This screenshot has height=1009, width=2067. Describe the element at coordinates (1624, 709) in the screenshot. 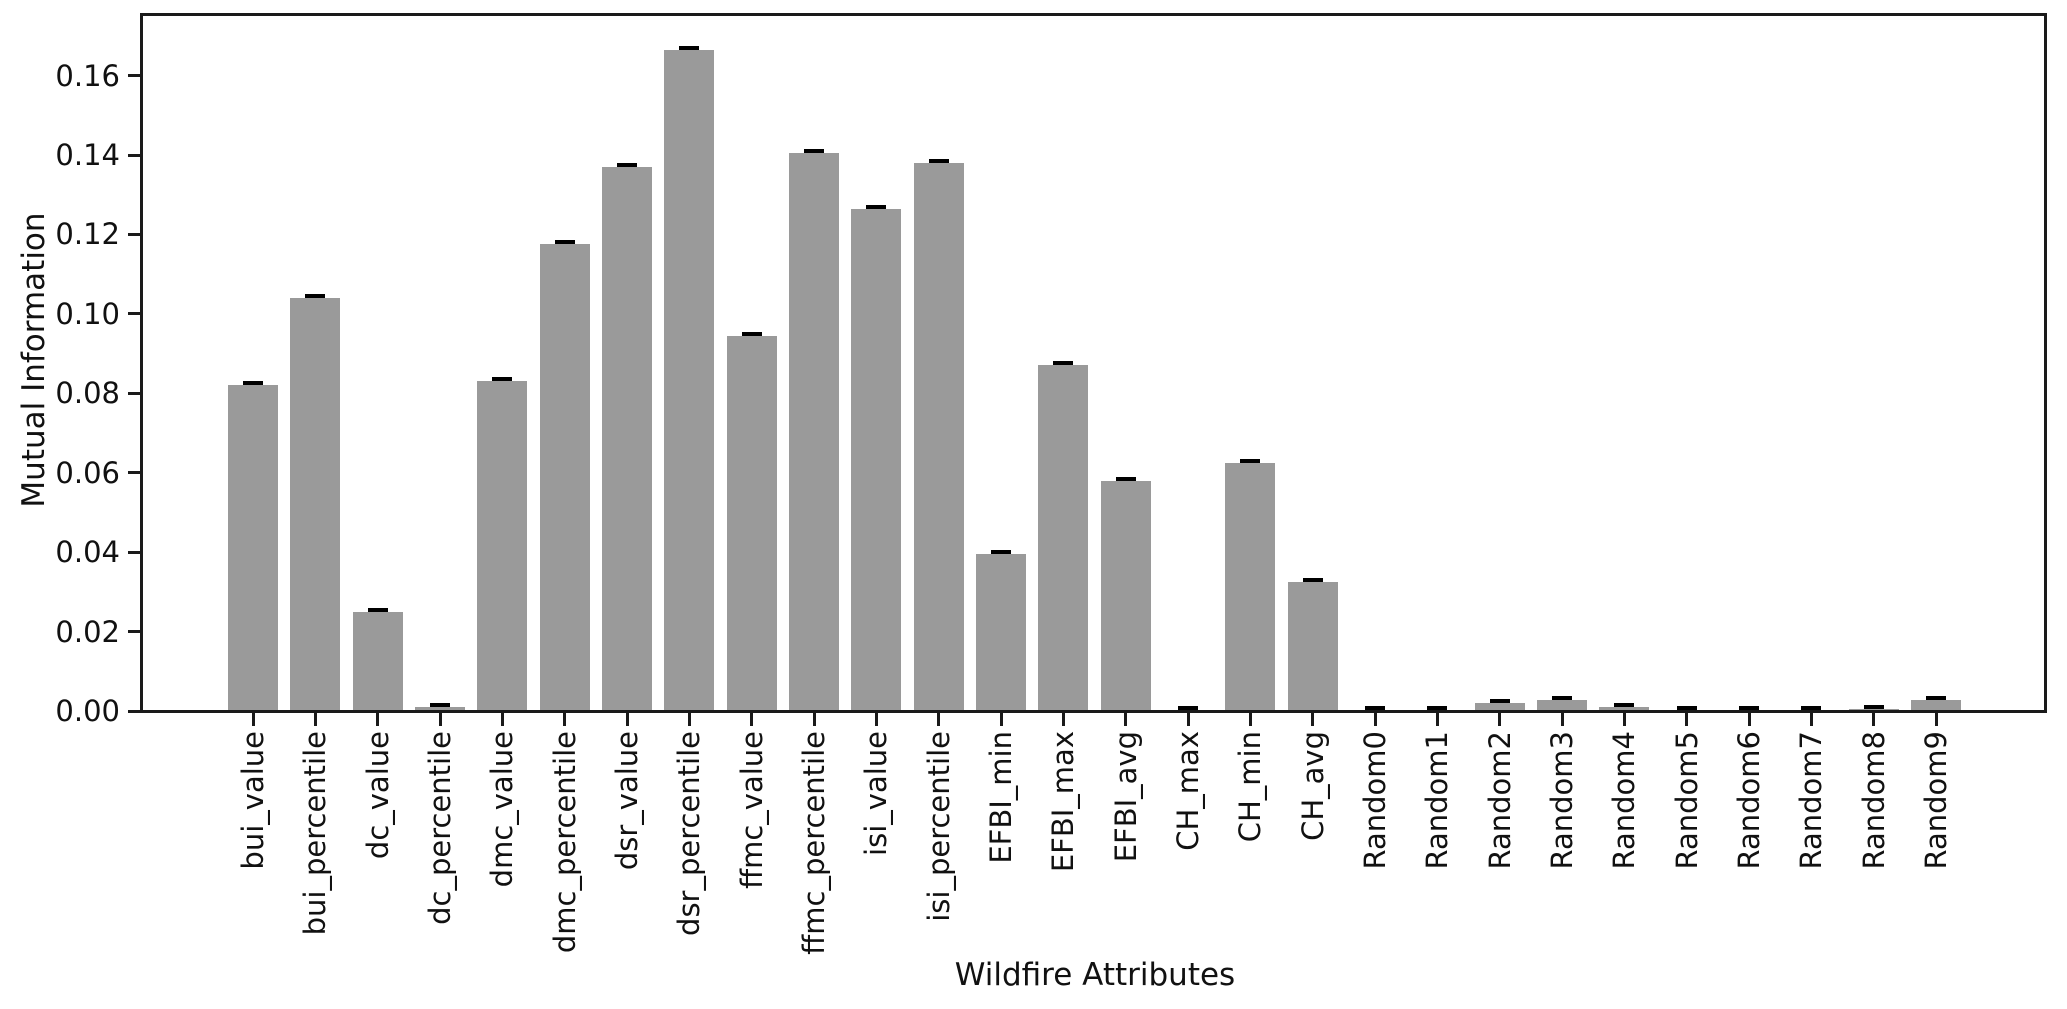

I see `bar-Random4` at that location.